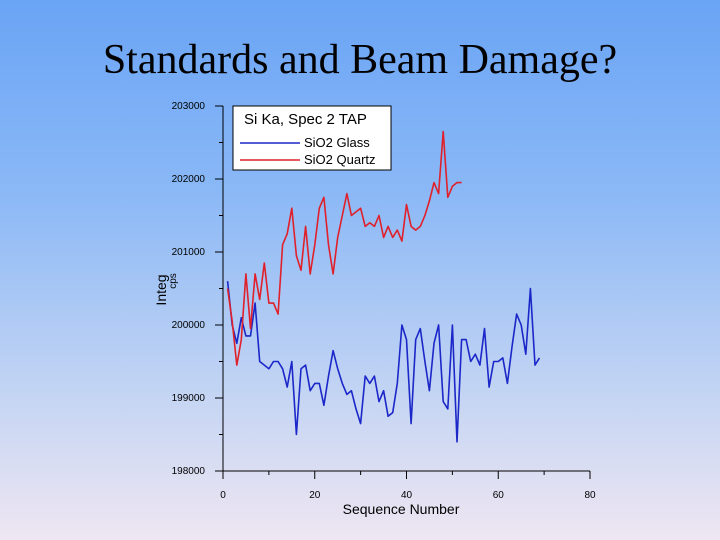  What do you see at coordinates (223, 495) in the screenshot?
I see `x-tick-label: 0` at bounding box center [223, 495].